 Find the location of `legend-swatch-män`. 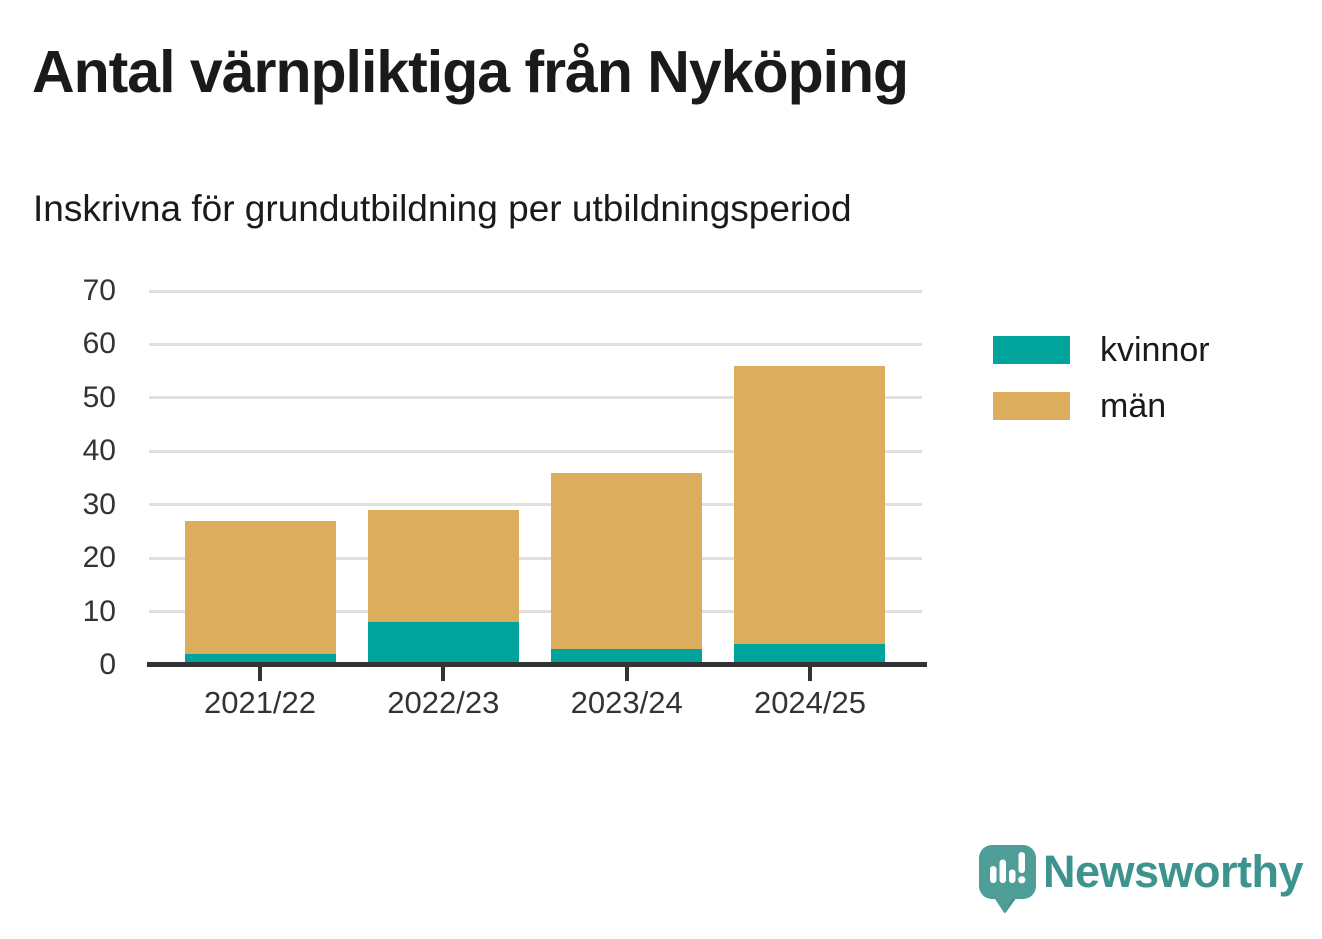

legend-swatch-män is located at coordinates (1031, 406).